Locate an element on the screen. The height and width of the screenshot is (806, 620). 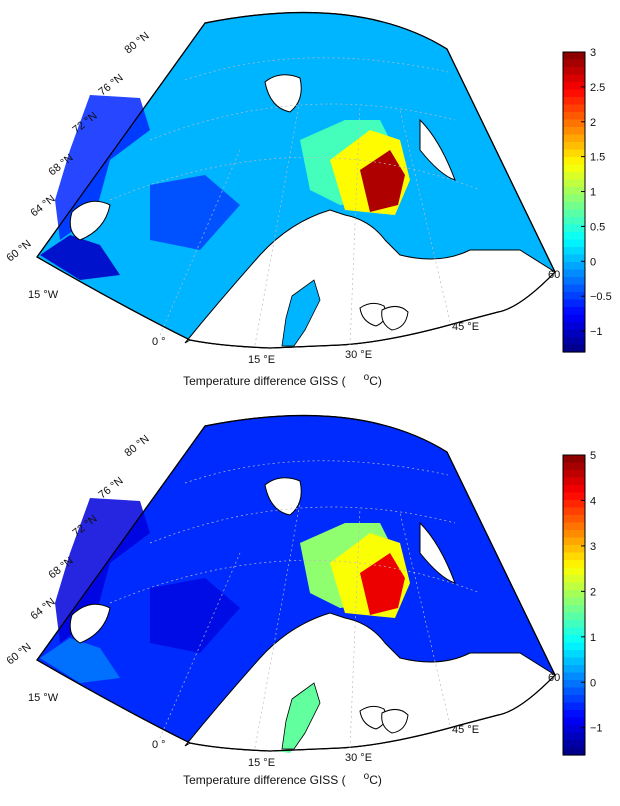
lon-tick-label-30E: 30 °E is located at coordinates (358, 758).